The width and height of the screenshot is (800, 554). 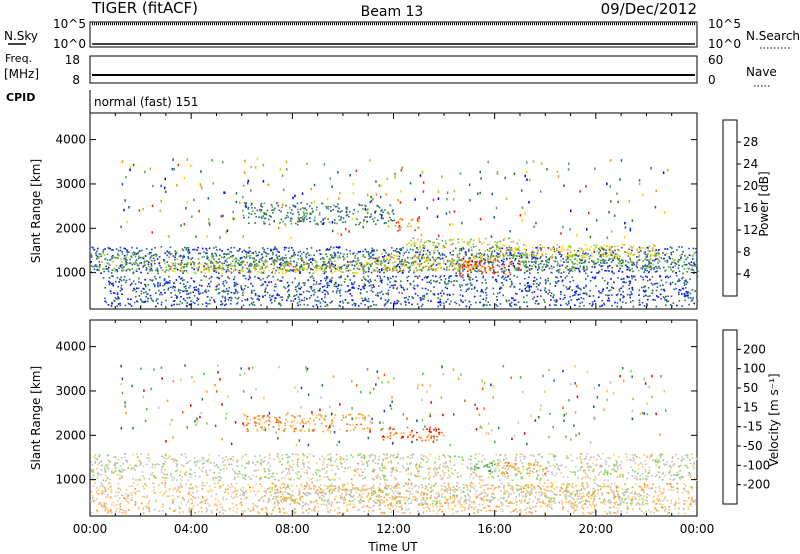 I want to click on power-ylabel: Slant Range [km], so click(x=36, y=211).